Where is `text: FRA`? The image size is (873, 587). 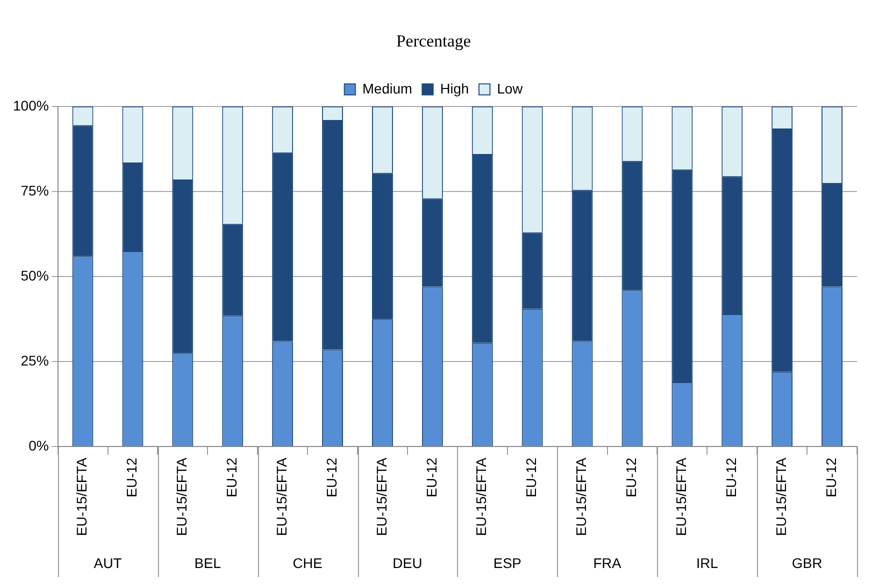 text: FRA is located at coordinates (607, 562).